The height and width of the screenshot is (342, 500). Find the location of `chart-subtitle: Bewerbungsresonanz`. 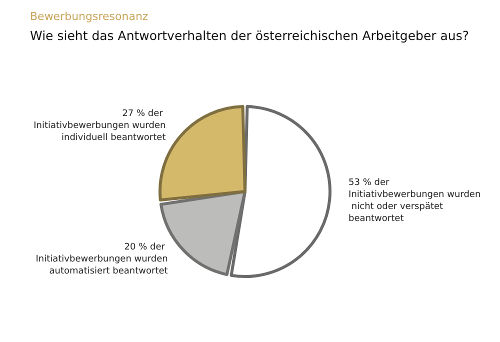

chart-subtitle: Bewerbungsresonanz is located at coordinates (89, 16).